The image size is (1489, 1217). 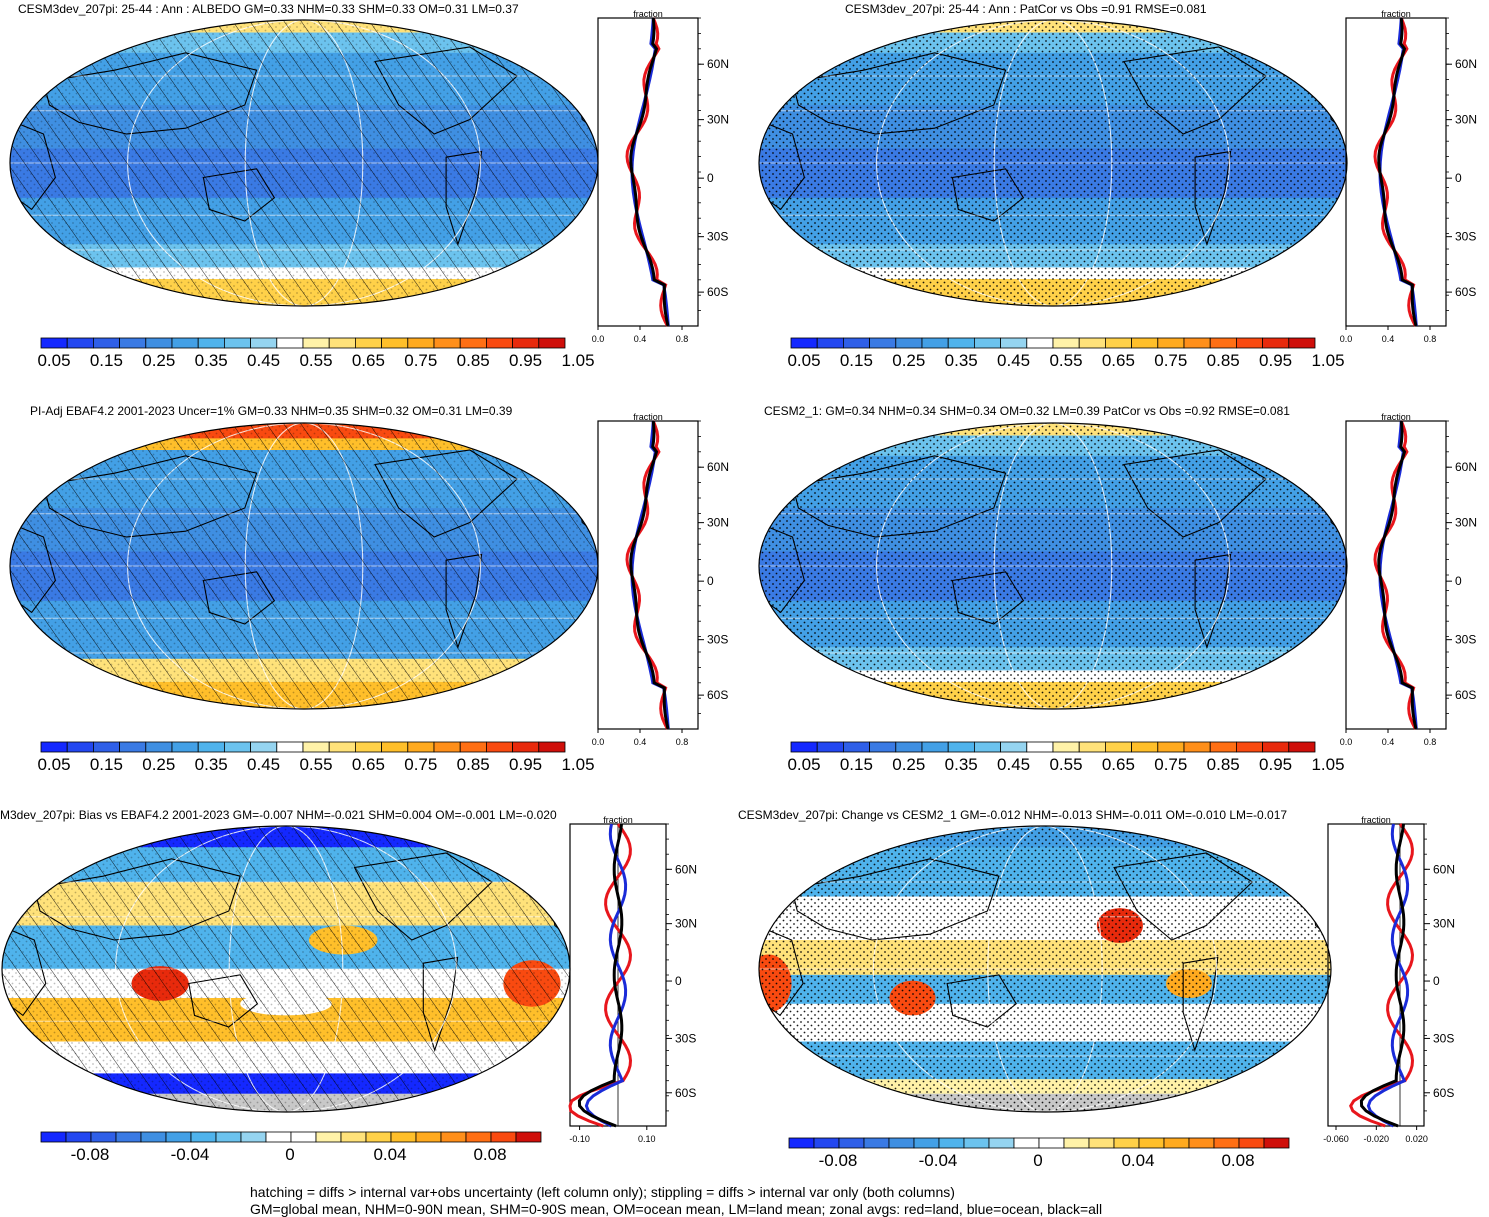 What do you see at coordinates (1053, 163) in the screenshot?
I see `panel-2-map` at bounding box center [1053, 163].